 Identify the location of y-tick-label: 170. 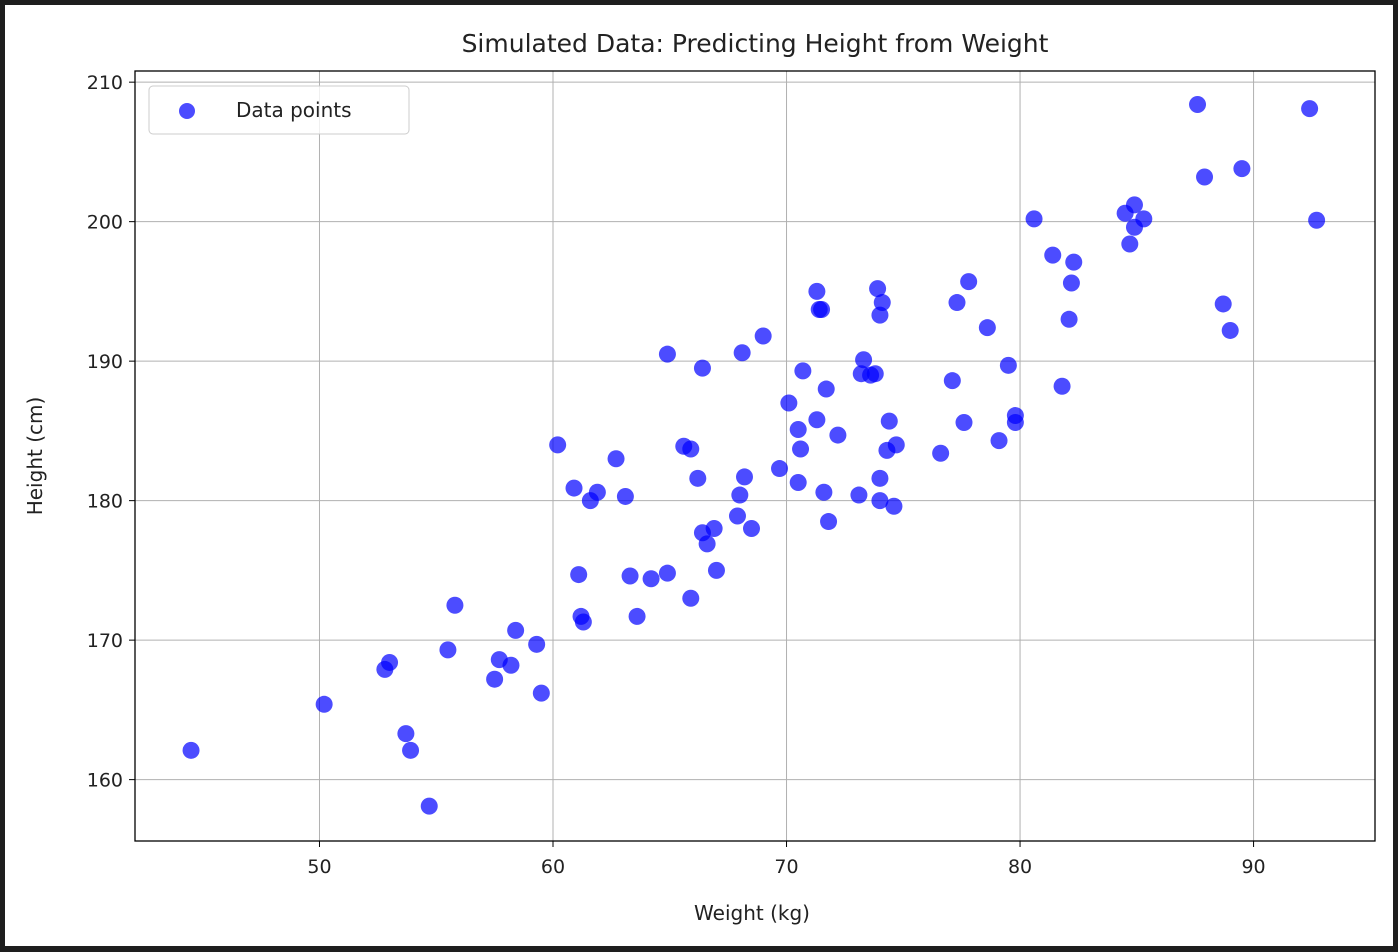
(105, 641).